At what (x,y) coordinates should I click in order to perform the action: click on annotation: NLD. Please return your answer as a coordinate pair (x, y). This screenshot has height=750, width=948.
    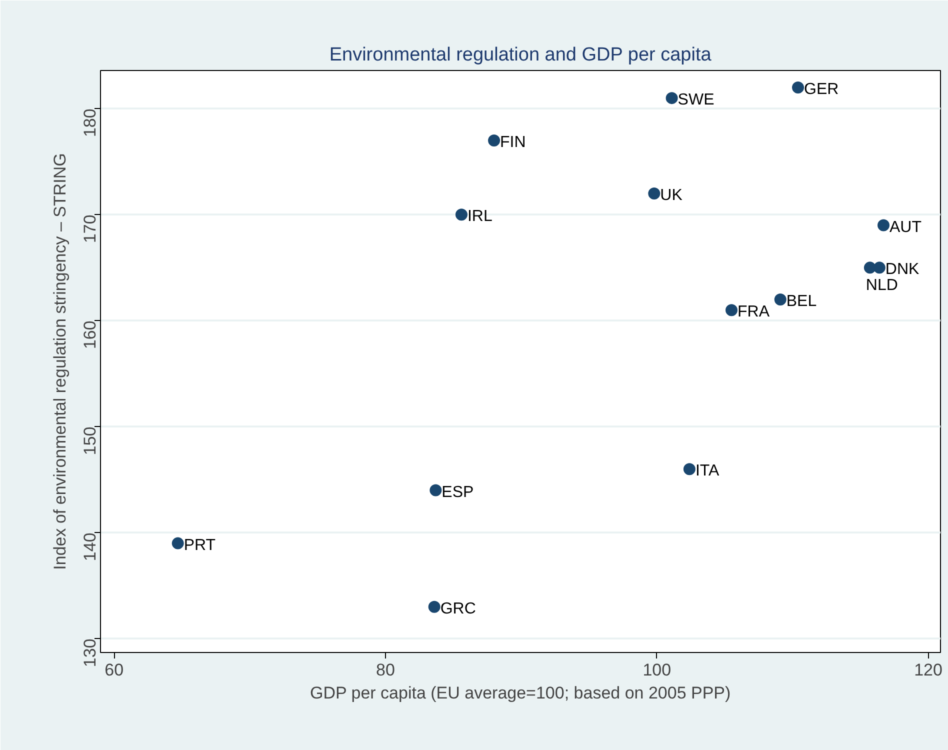
    Looking at the image, I should click on (882, 285).